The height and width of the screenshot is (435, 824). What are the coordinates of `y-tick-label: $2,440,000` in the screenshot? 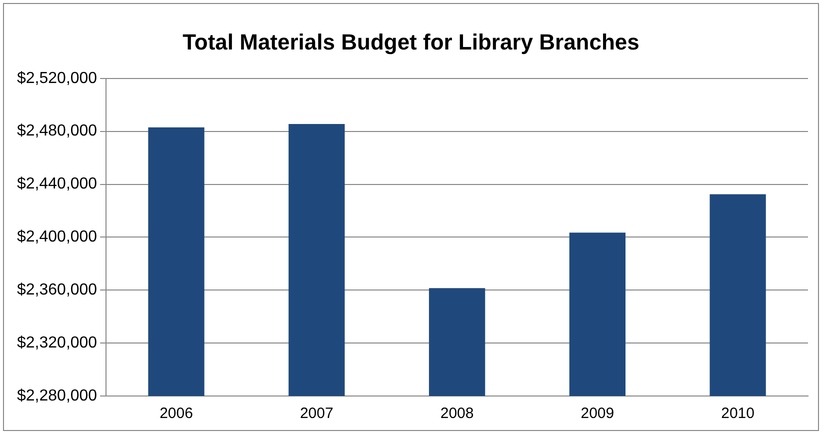 It's located at (57, 184).